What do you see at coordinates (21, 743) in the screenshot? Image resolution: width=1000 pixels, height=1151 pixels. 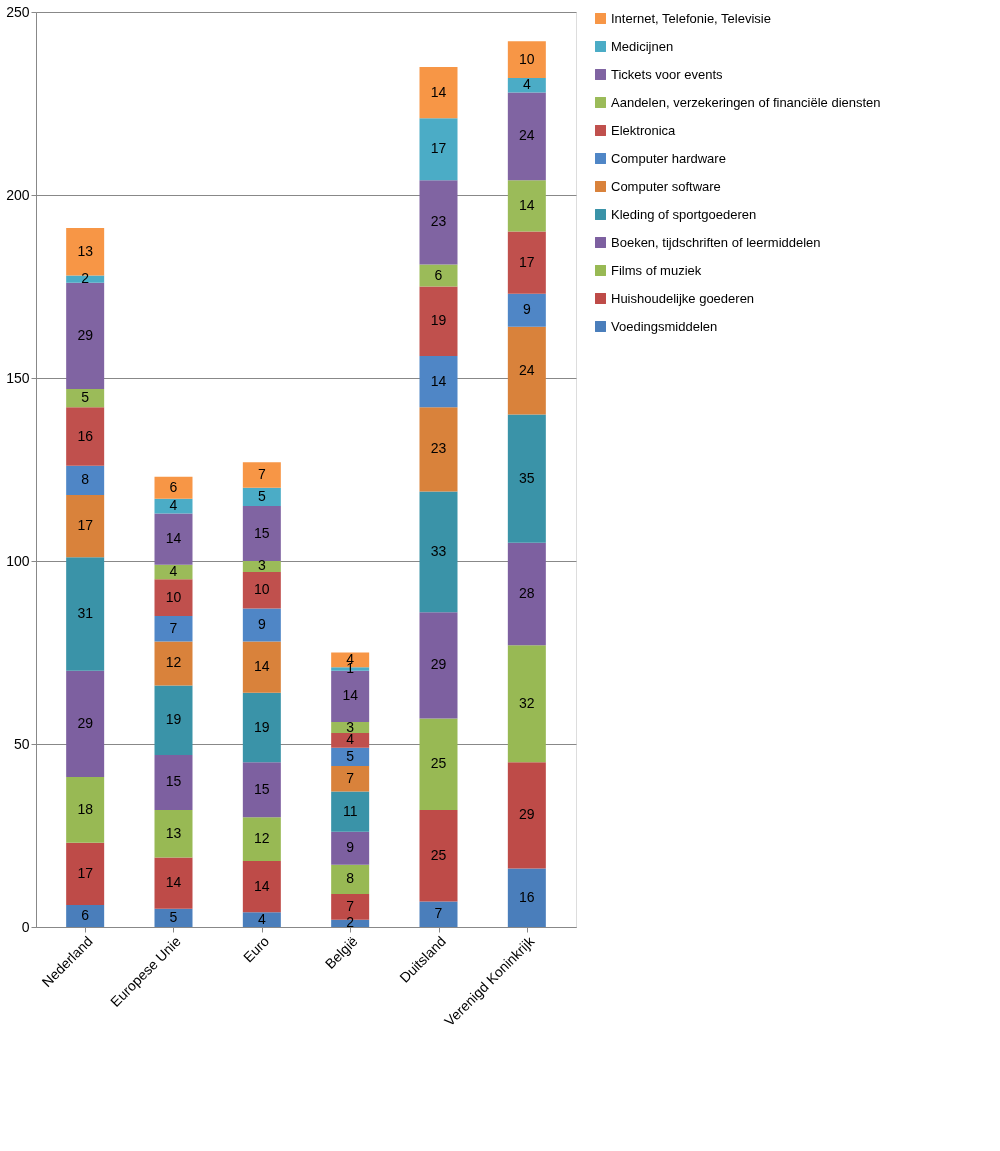 I see `y-tick-label: 50` at bounding box center [21, 743].